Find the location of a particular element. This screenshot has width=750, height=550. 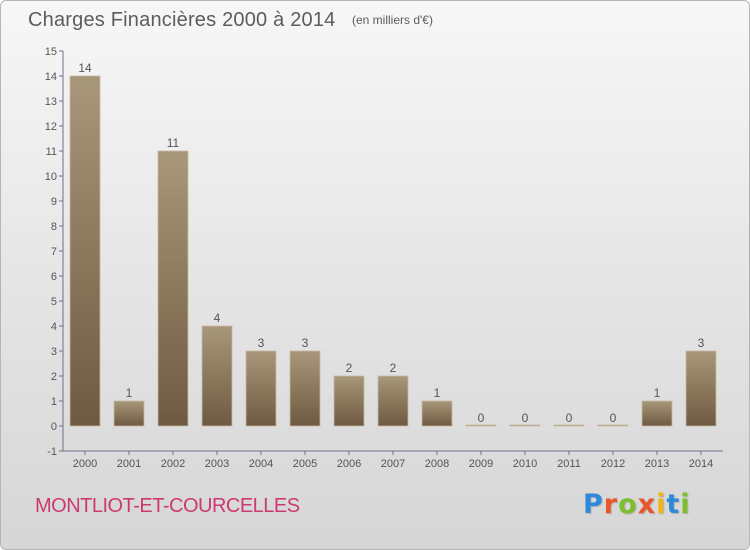

x-tick-label: 2007 is located at coordinates (393, 464).